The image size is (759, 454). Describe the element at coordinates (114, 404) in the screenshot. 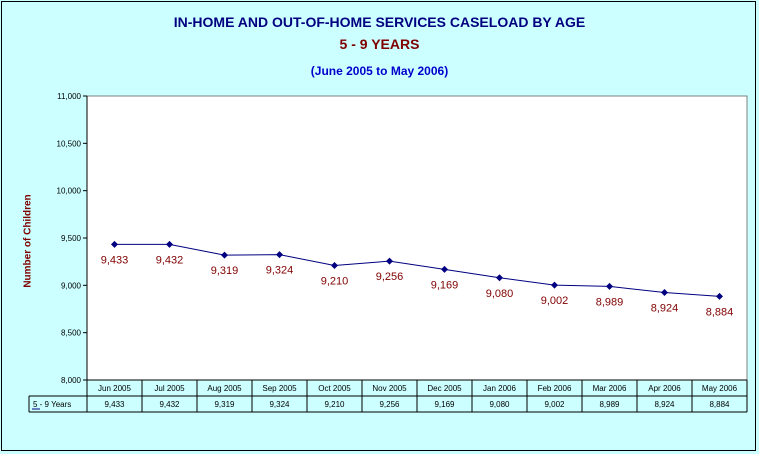

I see `table-cell-value: 9,433` at that location.